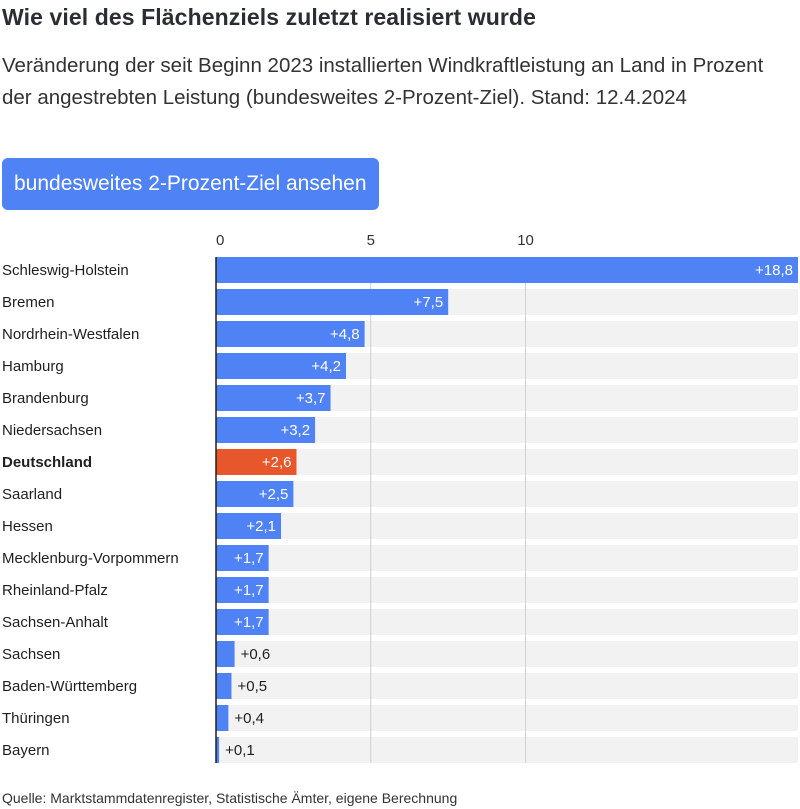  Describe the element at coordinates (220, 240) in the screenshot. I see `x-tick-label: 0` at that location.